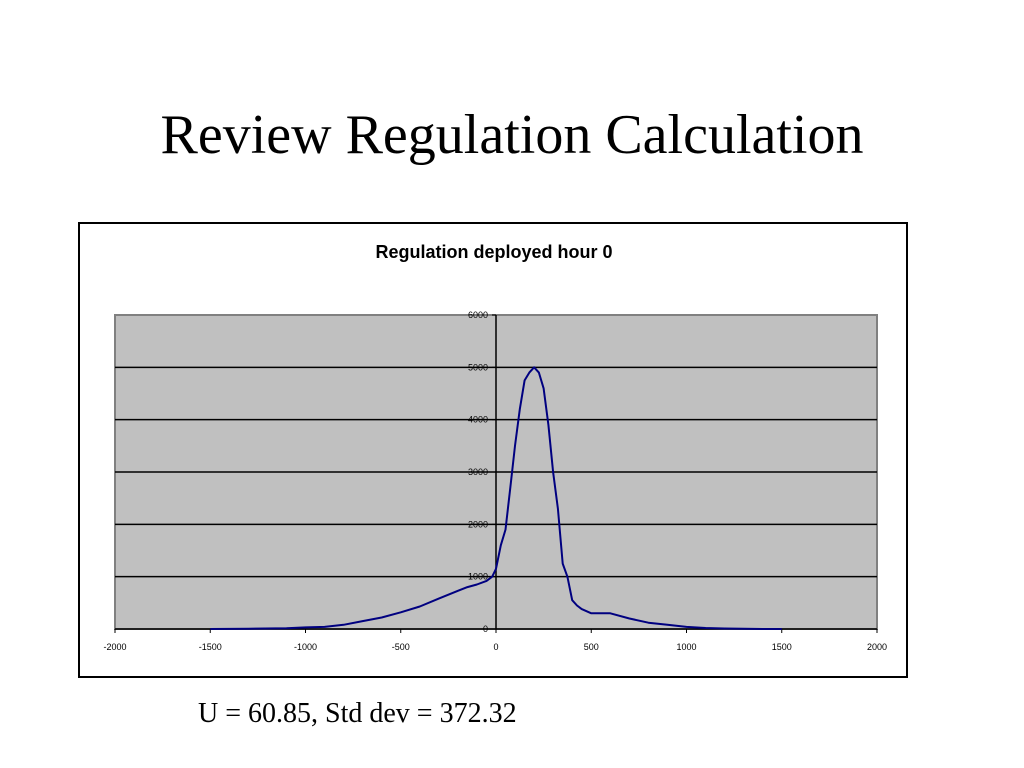 This screenshot has height=768, width=1024. What do you see at coordinates (401, 647) in the screenshot?
I see `x-tick-label: -500` at bounding box center [401, 647].